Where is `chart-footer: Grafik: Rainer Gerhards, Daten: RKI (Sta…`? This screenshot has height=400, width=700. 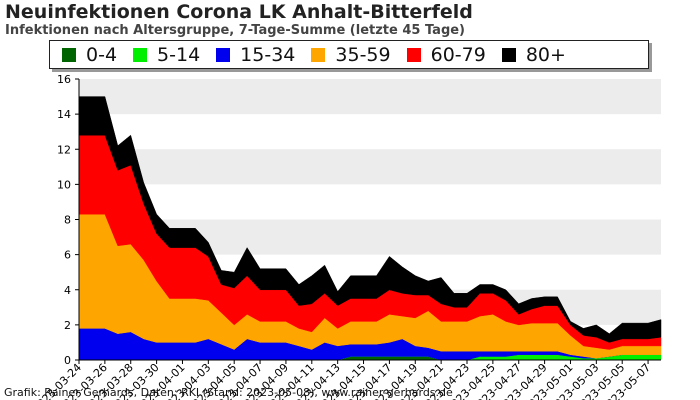 chart-footer: Grafik: Rainer Gerhards, Daten: RKI (Sta… is located at coordinates (228, 392).